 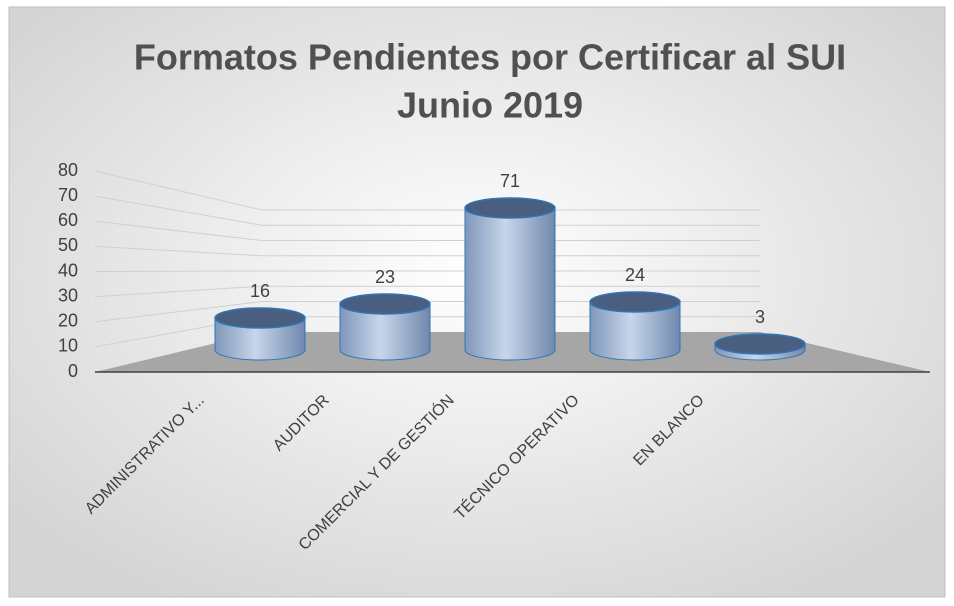 I want to click on y-tick-label: 20, so click(x=68, y=321).